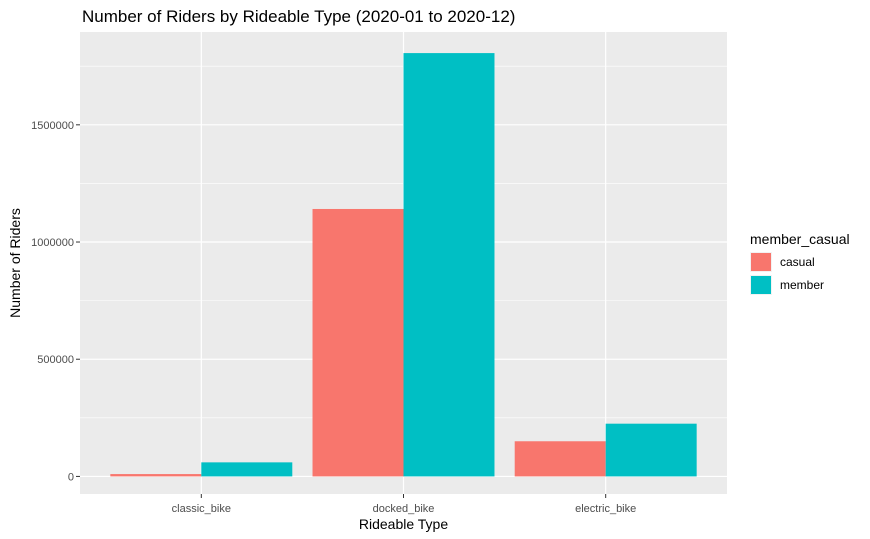 The width and height of the screenshot is (870, 539). I want to click on bar-member-electric_bike, so click(651, 450).